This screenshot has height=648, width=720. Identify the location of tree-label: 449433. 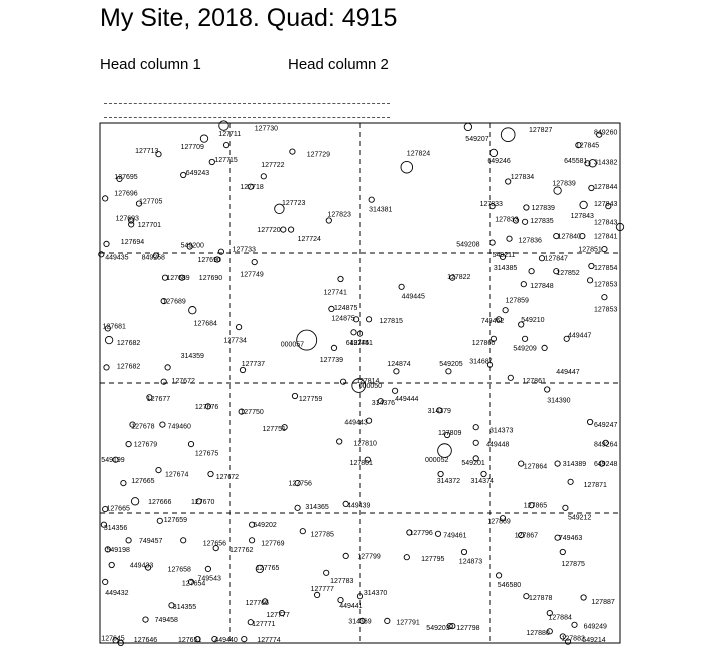
(141, 566).